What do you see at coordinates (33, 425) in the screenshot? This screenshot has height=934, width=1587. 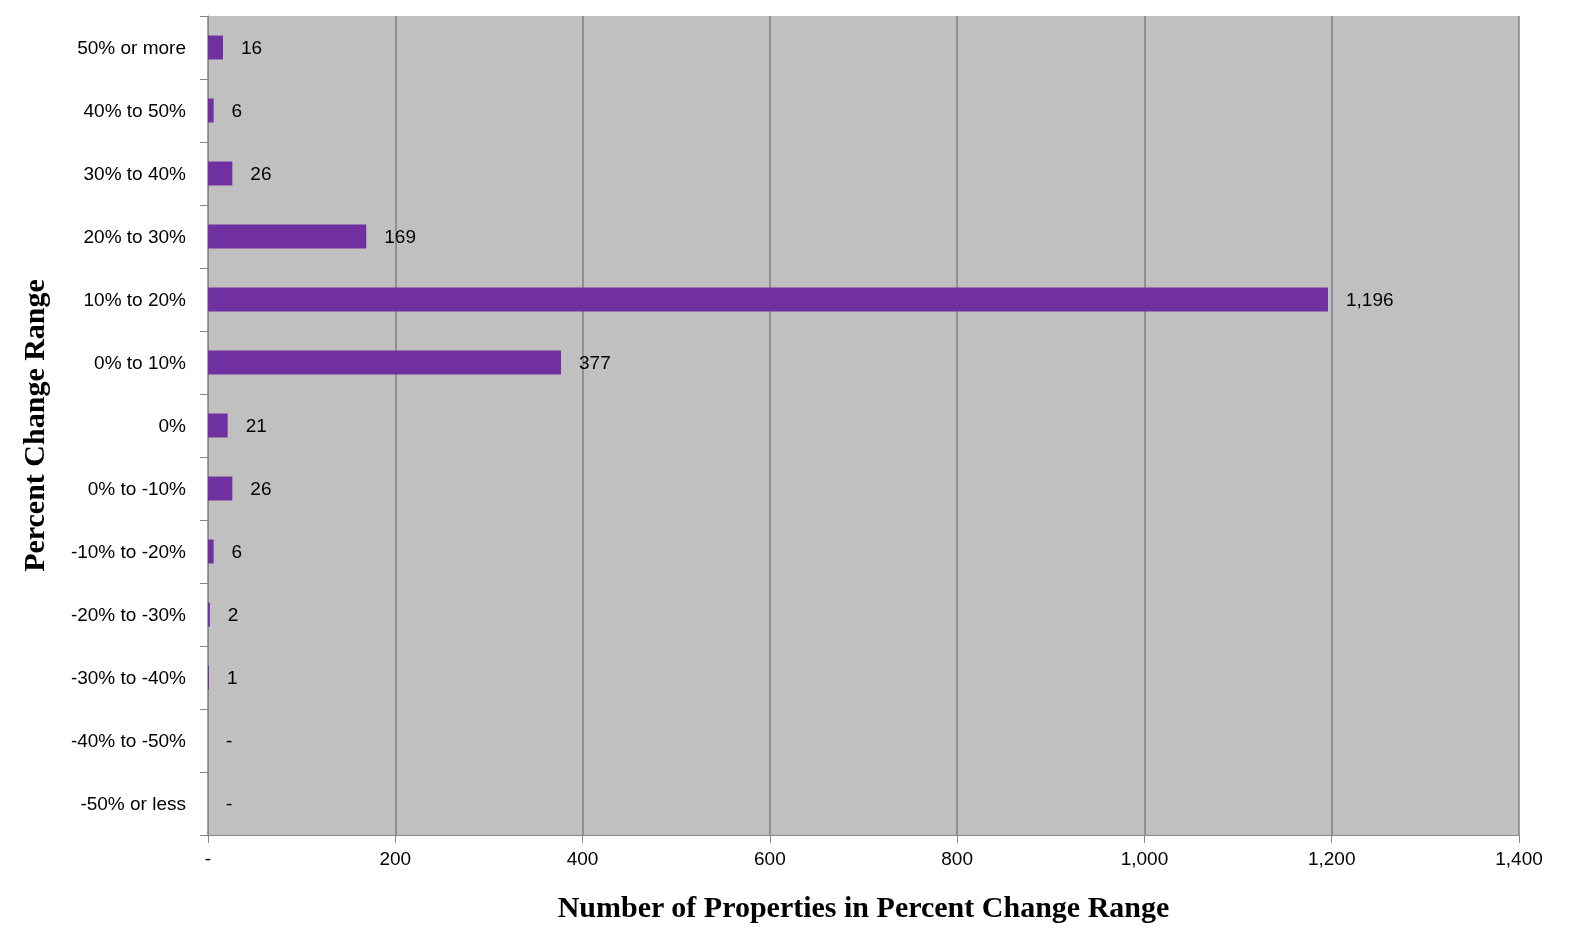 I see `y-axis-title: Percent Change Range` at bounding box center [33, 425].